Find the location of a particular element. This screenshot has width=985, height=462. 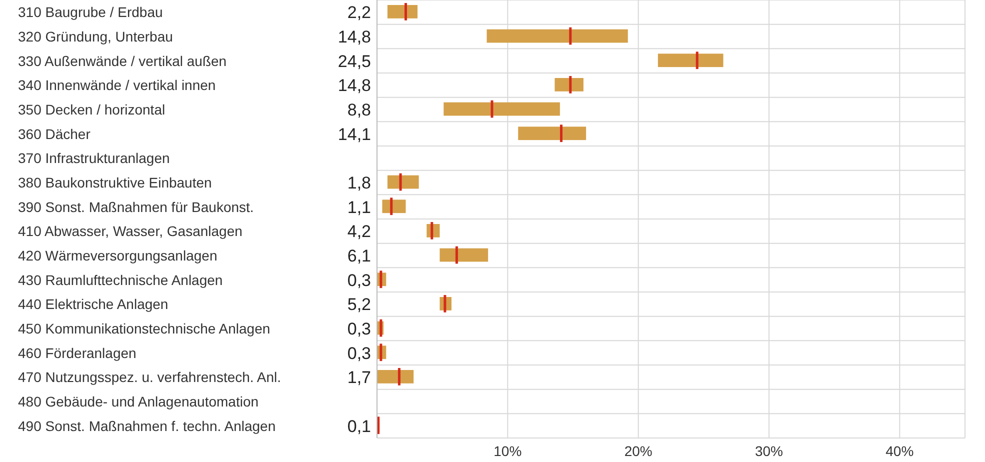

x-tick-label: 20% is located at coordinates (638, 450).